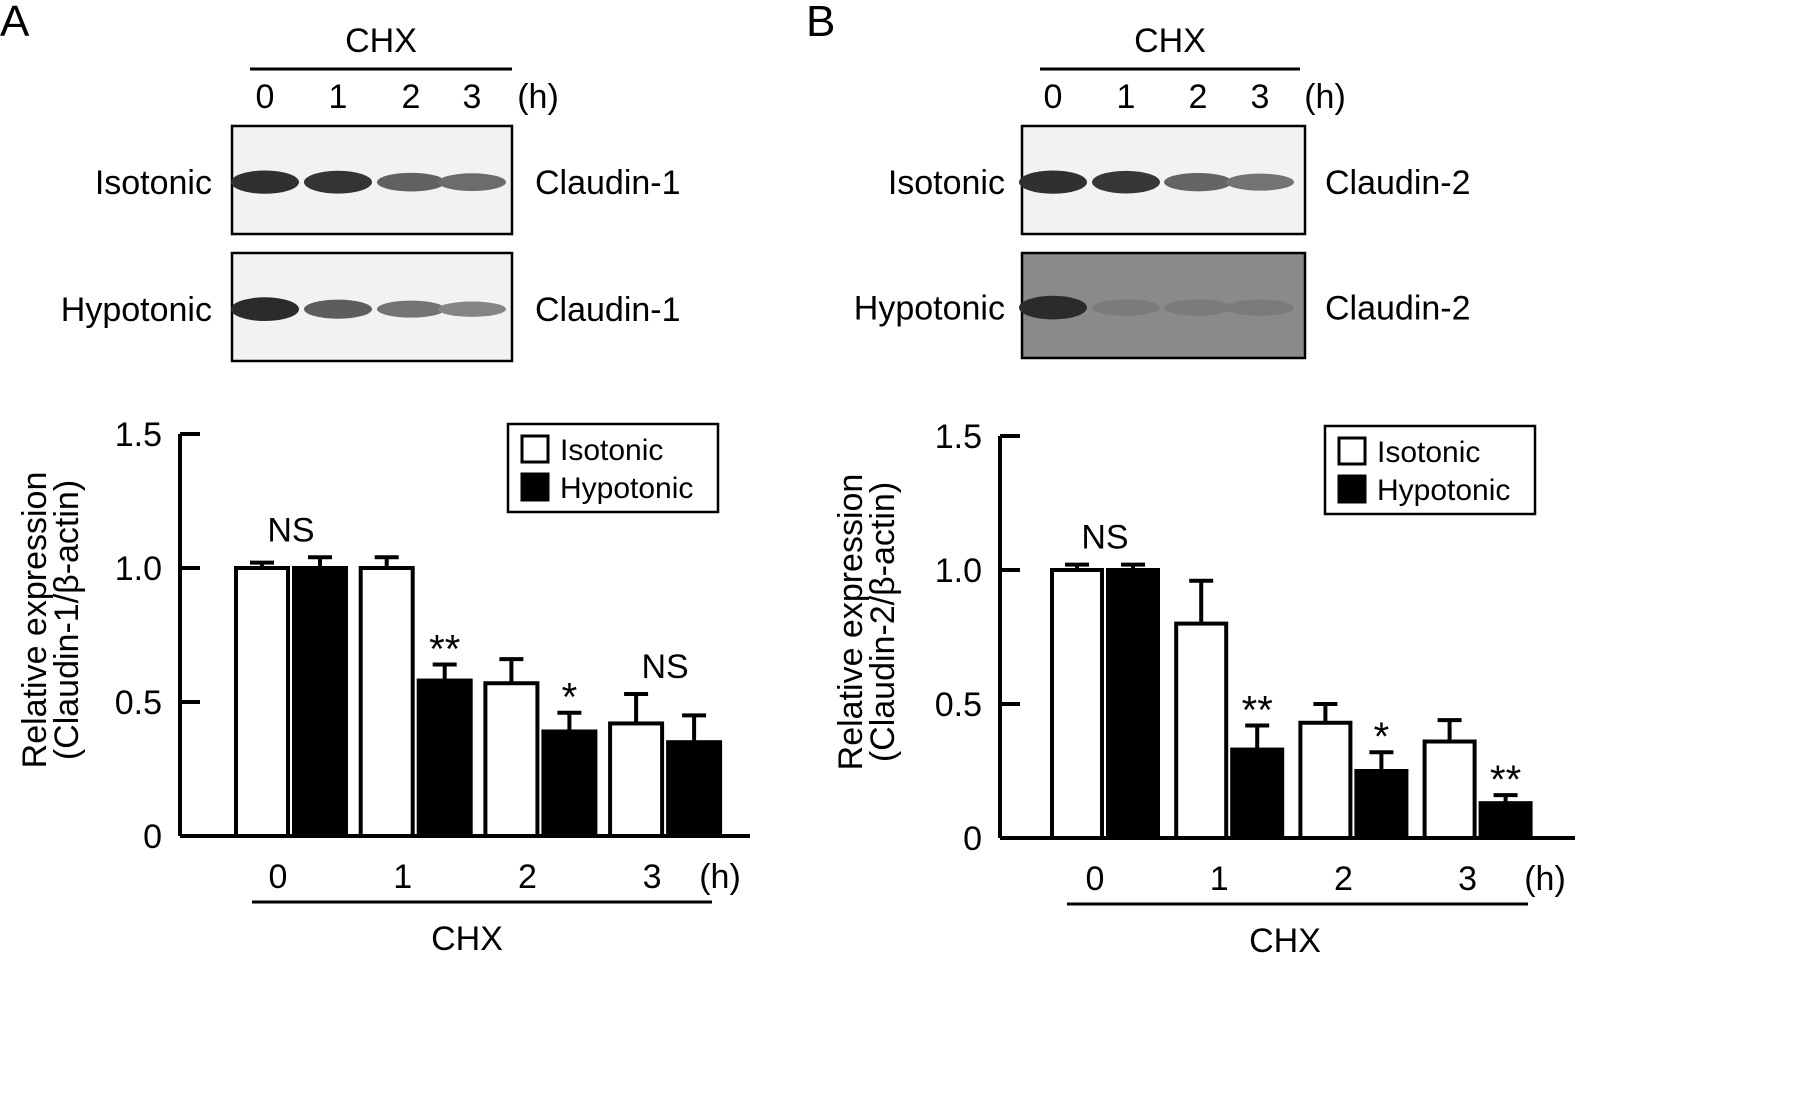 The width and height of the screenshot is (1800, 1094). What do you see at coordinates (883, 622) in the screenshot?
I see `y-axis-label-ratio: (Claudin-2/β-actin)` at bounding box center [883, 622].